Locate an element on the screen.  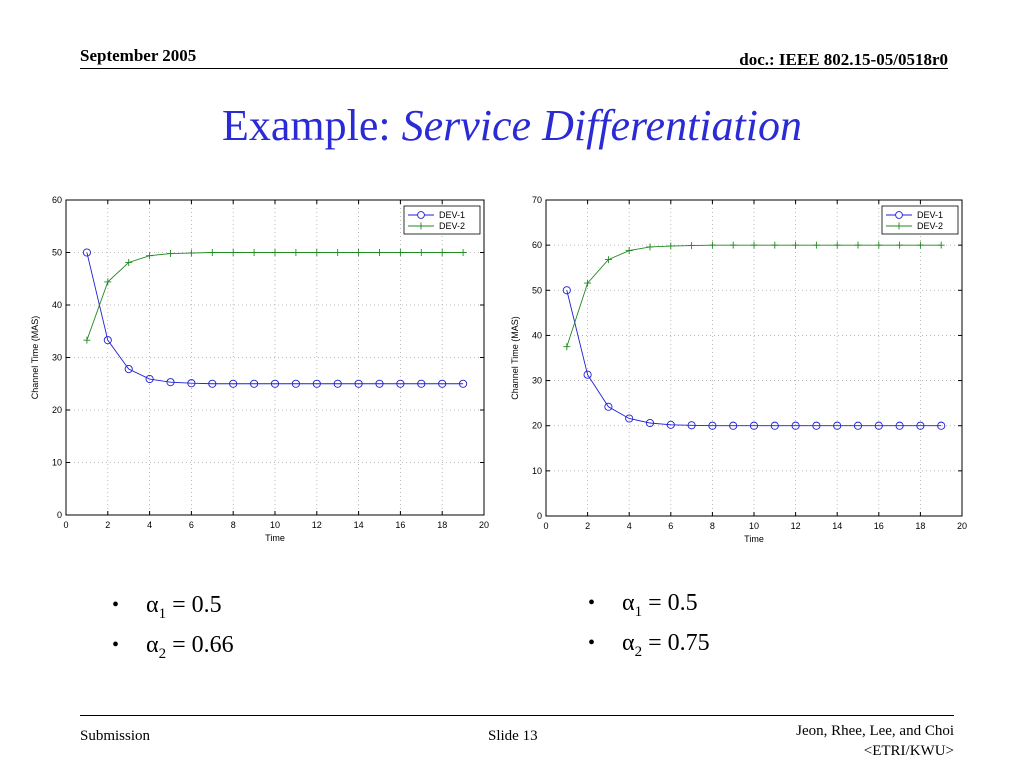
y-tick-label: 0 is located at coordinates (59, 515).